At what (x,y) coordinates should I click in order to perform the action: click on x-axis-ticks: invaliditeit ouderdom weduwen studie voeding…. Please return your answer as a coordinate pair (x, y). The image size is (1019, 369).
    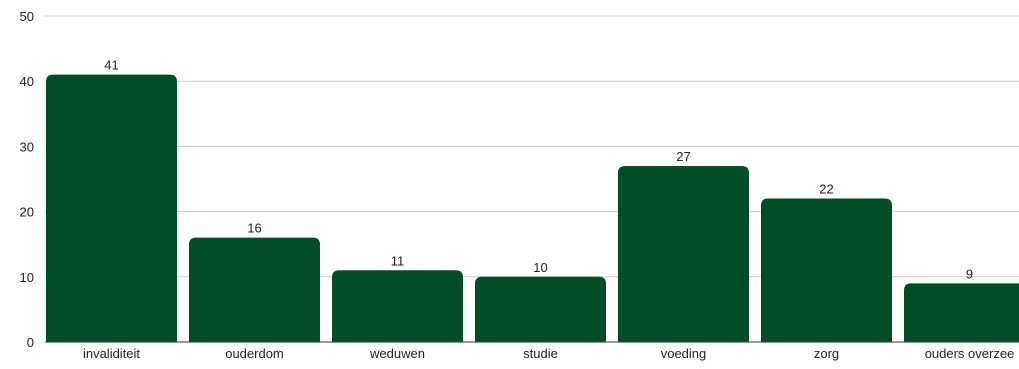
    Looking at the image, I should click on (548, 353).